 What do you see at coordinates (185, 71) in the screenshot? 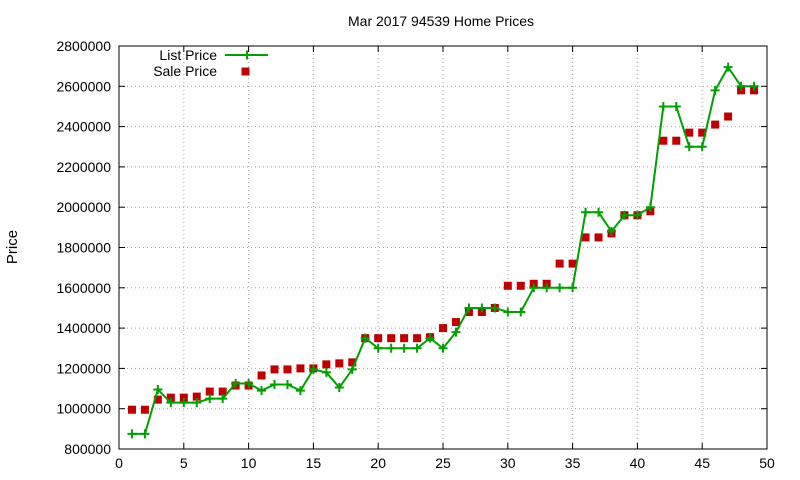
I see `legend-sale-price-label: Sale Price` at bounding box center [185, 71].